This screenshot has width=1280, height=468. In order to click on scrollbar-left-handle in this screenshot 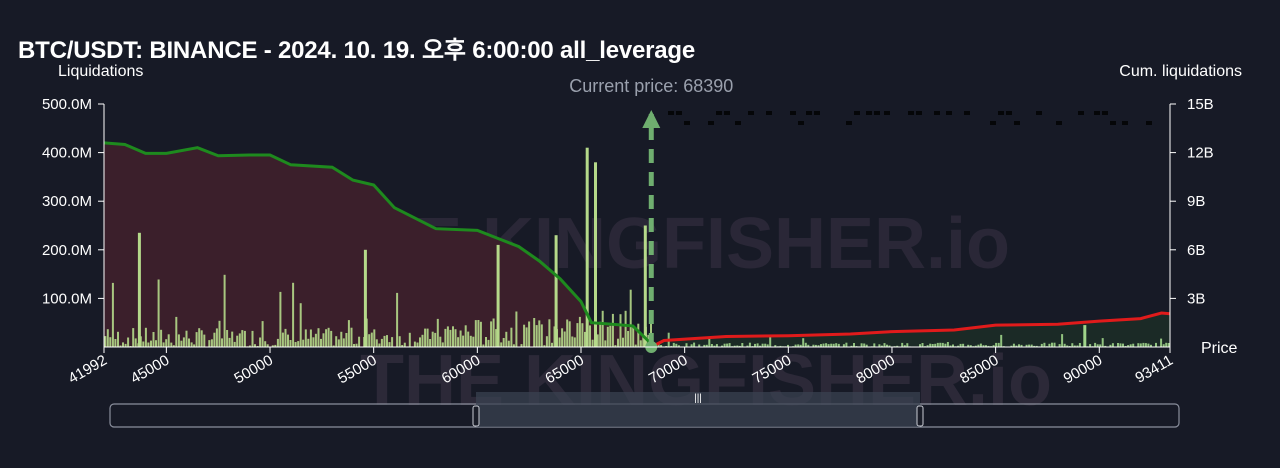, I will do `click(476, 416)`.